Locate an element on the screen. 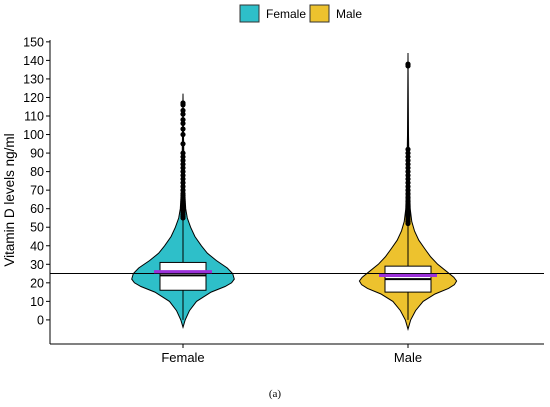 This screenshot has height=407, width=550. figure-caption: (a) is located at coordinates (275, 394).